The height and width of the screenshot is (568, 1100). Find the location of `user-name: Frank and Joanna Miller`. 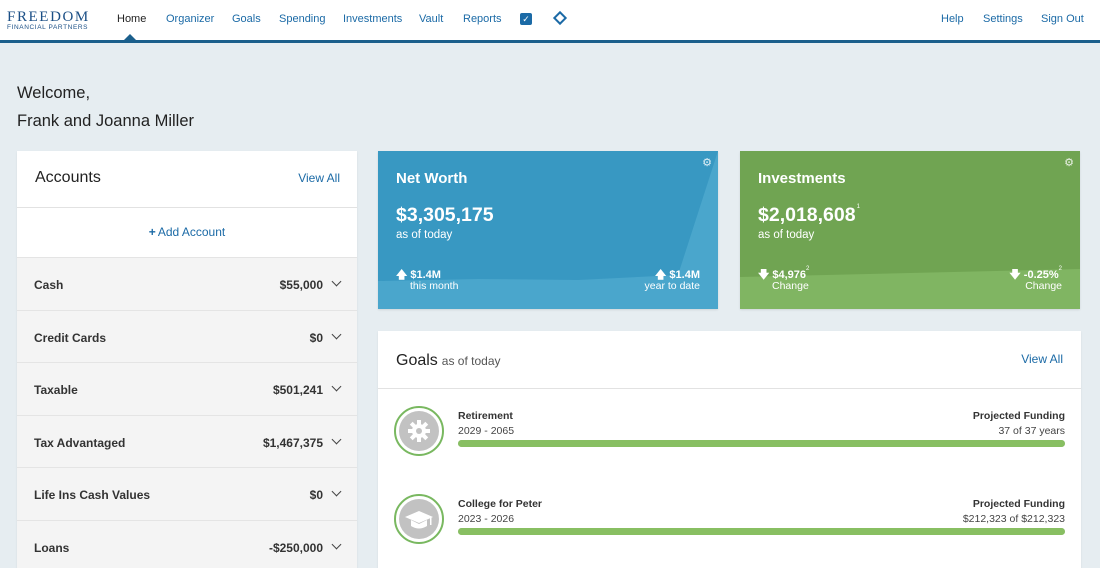

user-name: Frank and Joanna Miller is located at coordinates (106, 121).